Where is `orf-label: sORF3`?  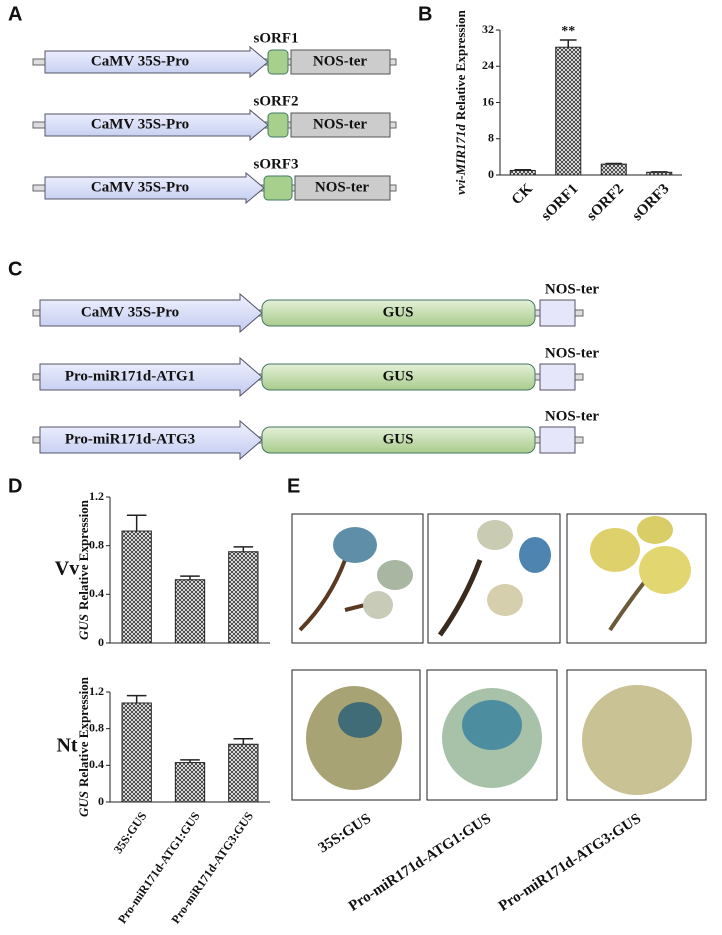
orf-label: sORF3 is located at coordinates (276, 164).